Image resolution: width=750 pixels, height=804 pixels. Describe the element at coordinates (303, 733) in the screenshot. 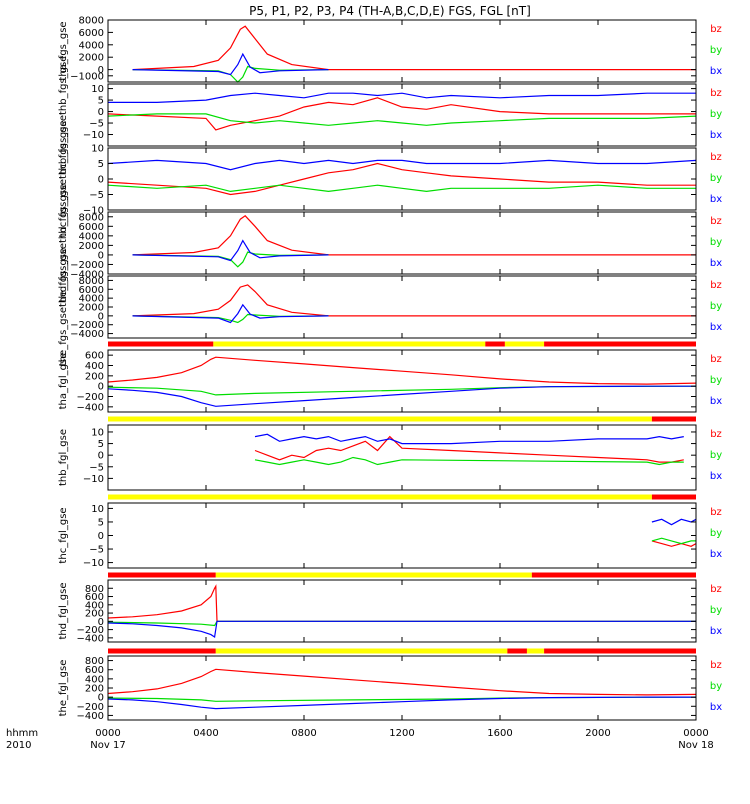

I see `x-tick-label: 0800` at that location.